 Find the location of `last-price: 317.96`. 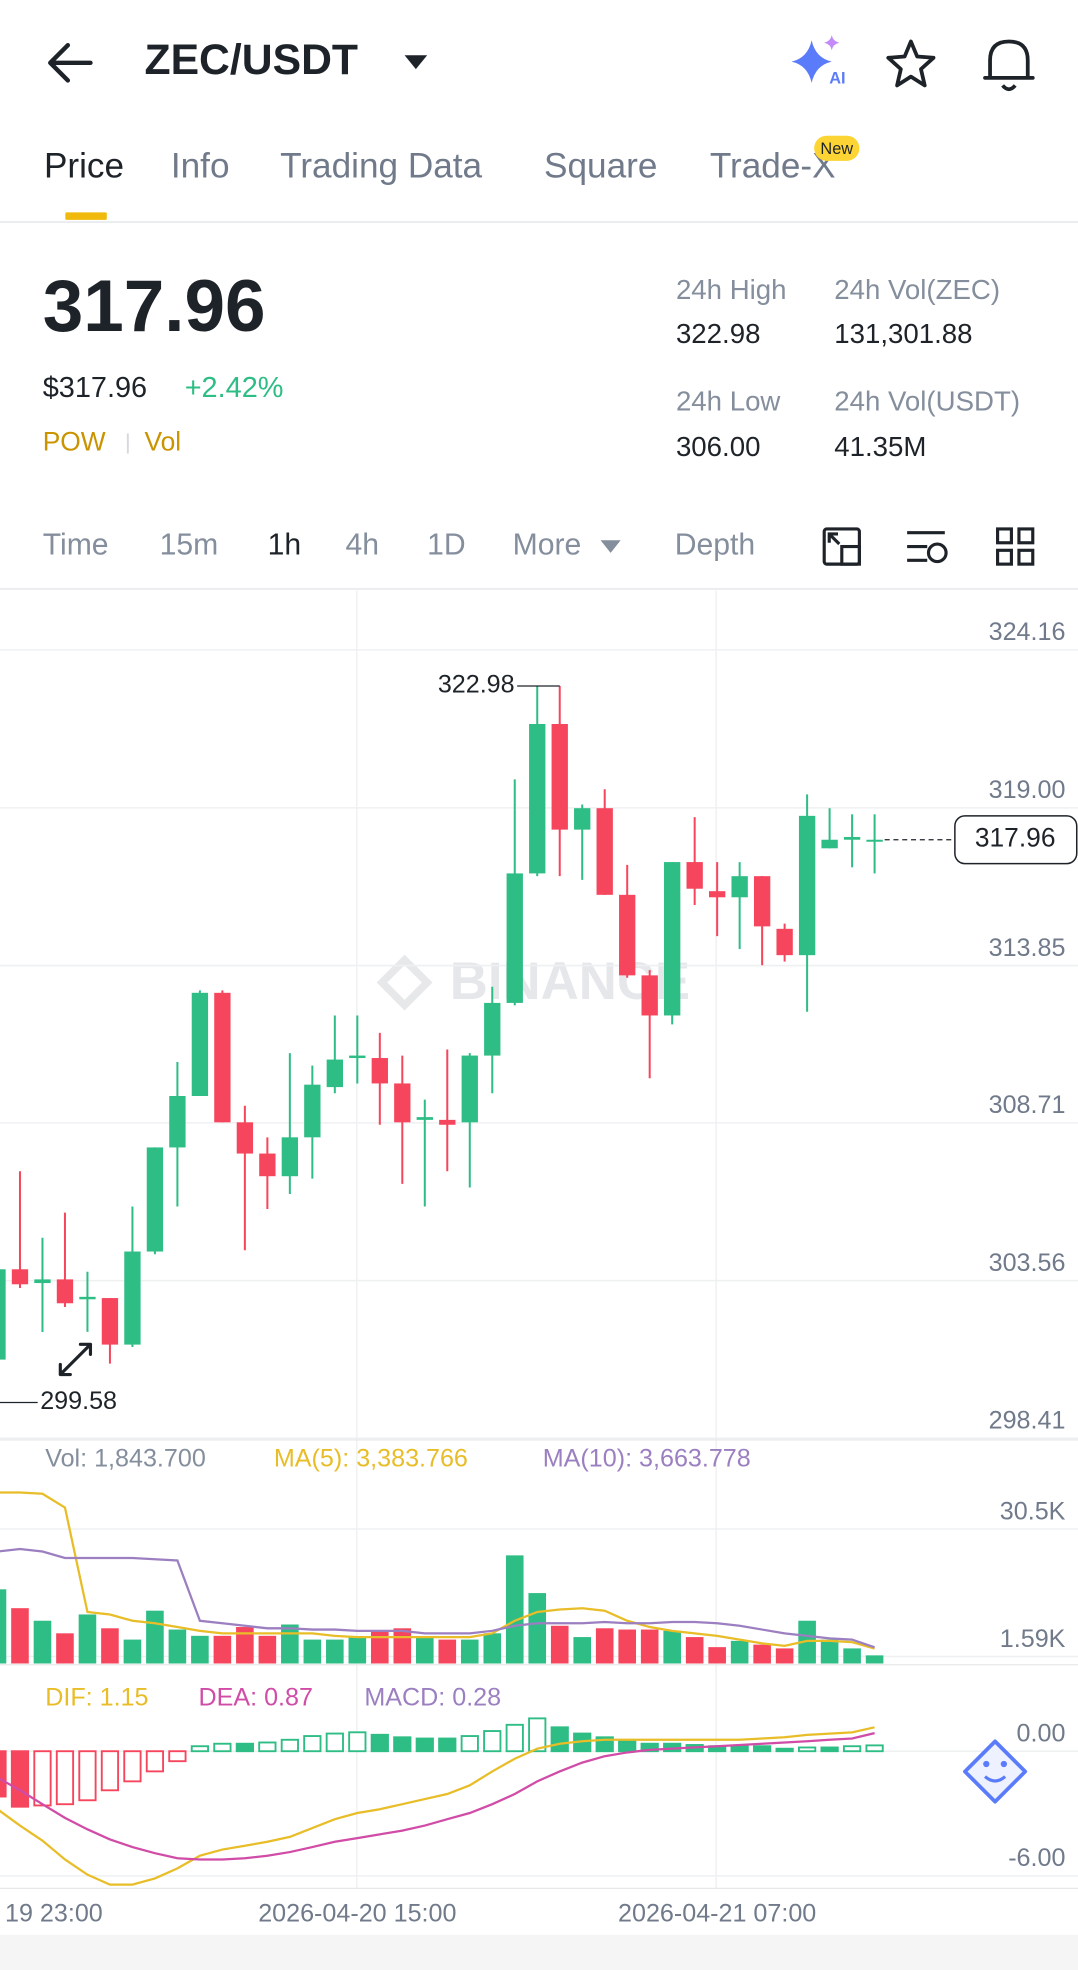

last-price: 317.96 is located at coordinates (154, 306).